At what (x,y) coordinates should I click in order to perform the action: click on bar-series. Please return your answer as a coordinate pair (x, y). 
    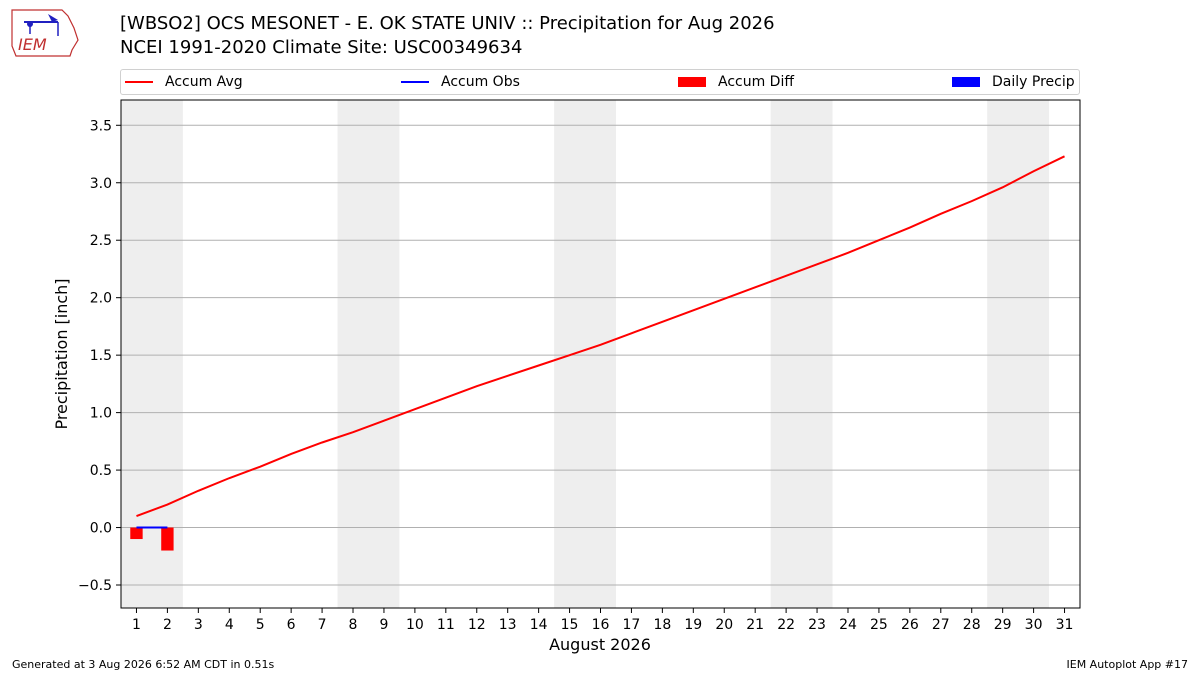
    Looking at the image, I should click on (152, 539).